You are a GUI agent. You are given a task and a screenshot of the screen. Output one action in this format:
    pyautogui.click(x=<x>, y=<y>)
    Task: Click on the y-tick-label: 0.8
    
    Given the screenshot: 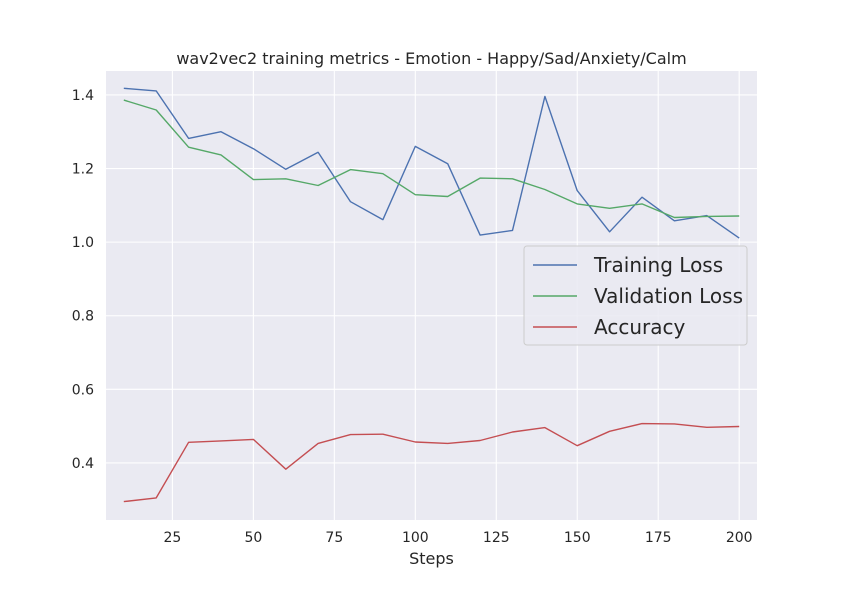 What is the action you would take?
    pyautogui.click(x=83, y=317)
    